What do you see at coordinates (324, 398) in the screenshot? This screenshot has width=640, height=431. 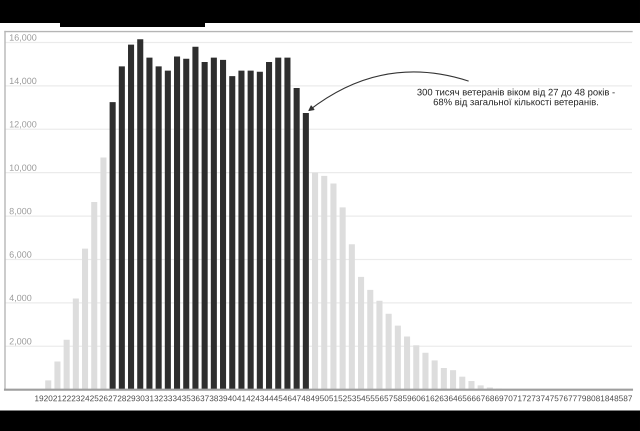 I see `x-tick-label: 50` at bounding box center [324, 398].